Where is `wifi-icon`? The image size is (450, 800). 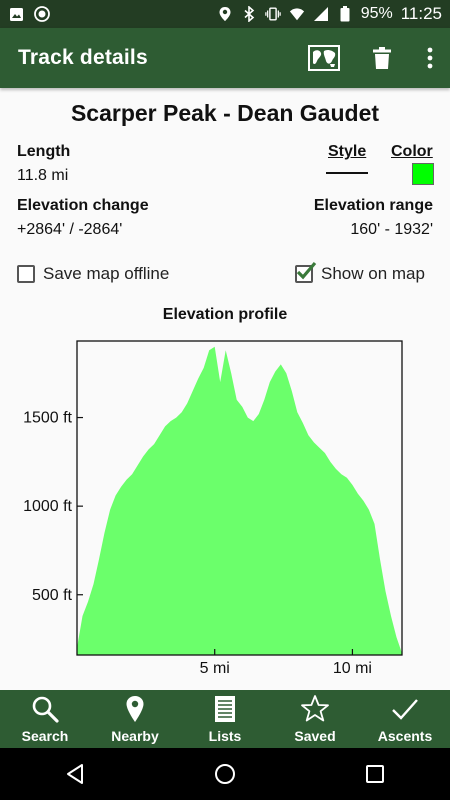
wifi-icon is located at coordinates (297, 14).